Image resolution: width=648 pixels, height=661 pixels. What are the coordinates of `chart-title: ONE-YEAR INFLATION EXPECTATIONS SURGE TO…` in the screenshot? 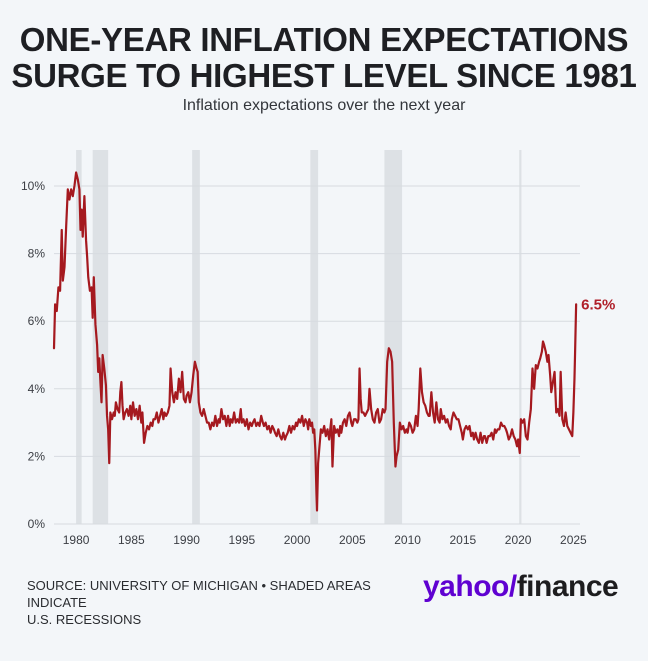 It's located at (324, 58).